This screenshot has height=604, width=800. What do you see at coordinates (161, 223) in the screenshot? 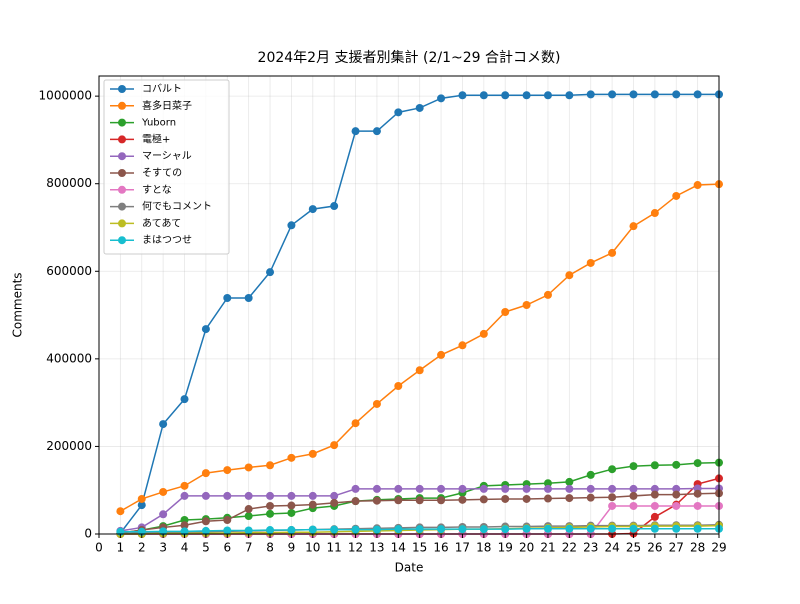
I see `legend-label: あてあて` at bounding box center [161, 223].